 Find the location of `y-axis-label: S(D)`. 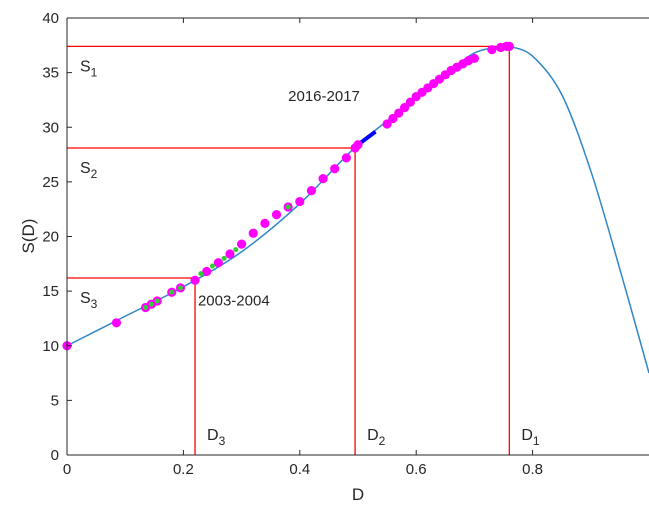

y-axis-label: S(D) is located at coordinates (28, 236).